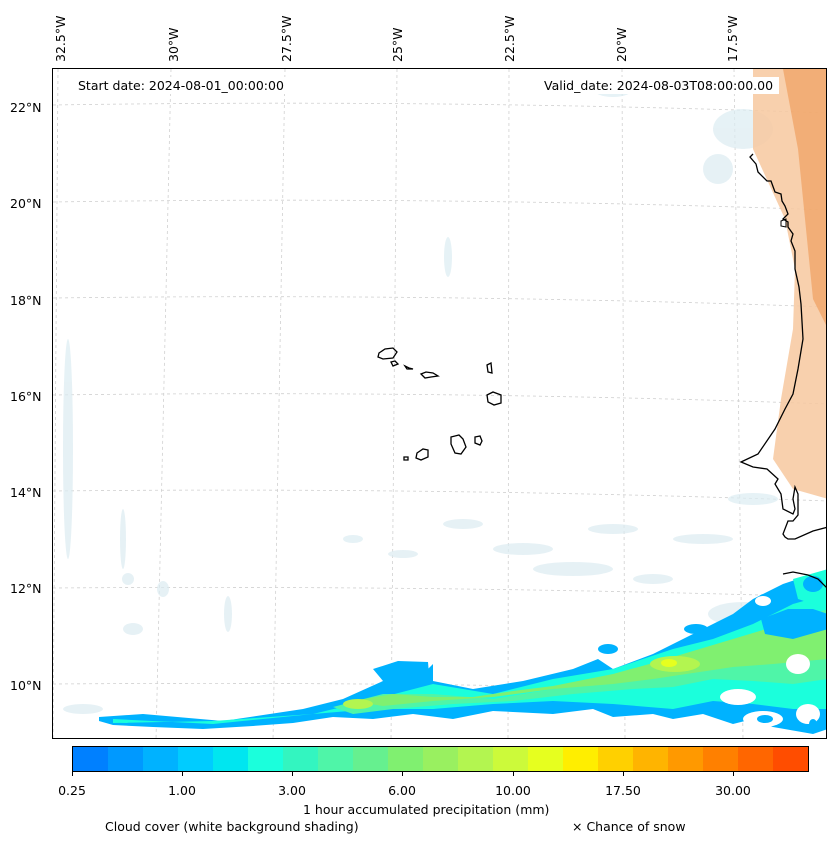  What do you see at coordinates (623, 790) in the screenshot?
I see `colorbar-tick-label: 17.50` at bounding box center [623, 790].